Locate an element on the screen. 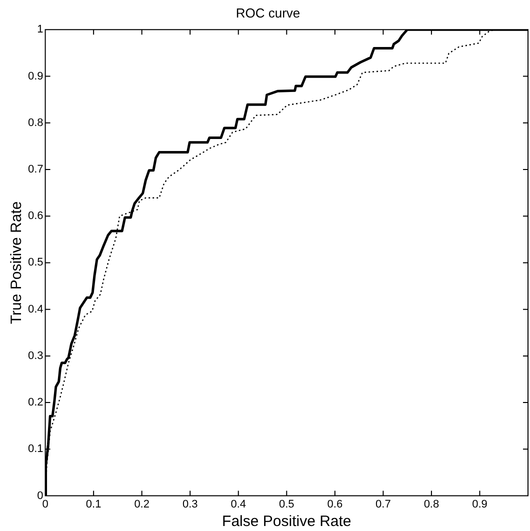  x-tick-label: 0.3 is located at coordinates (190, 504).